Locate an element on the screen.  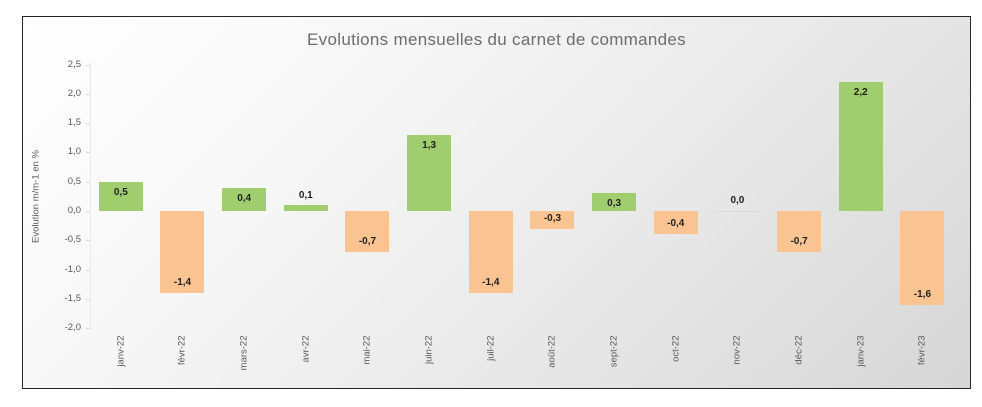
bar-value-label: -0,3 is located at coordinates (552, 218).